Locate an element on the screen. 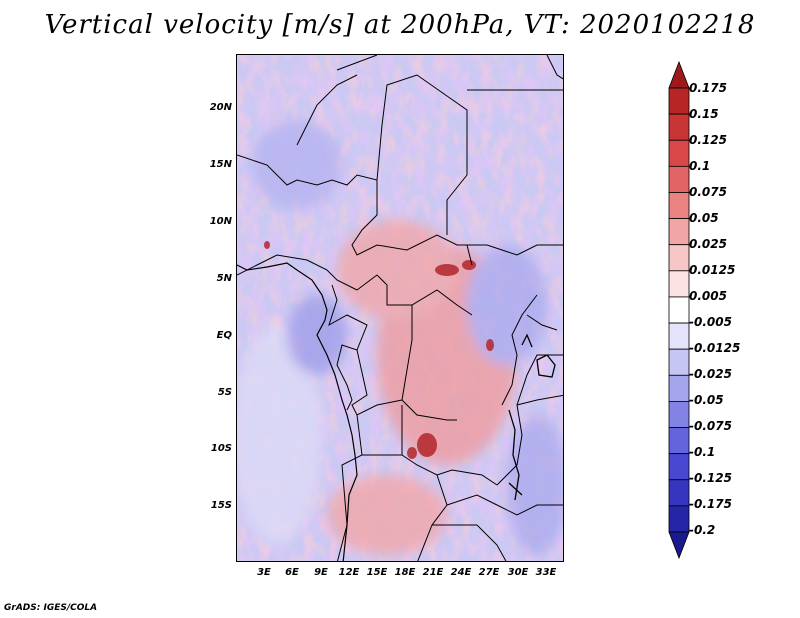 The width and height of the screenshot is (800, 618). lat-label-15s: 15S is located at coordinates (221, 505).